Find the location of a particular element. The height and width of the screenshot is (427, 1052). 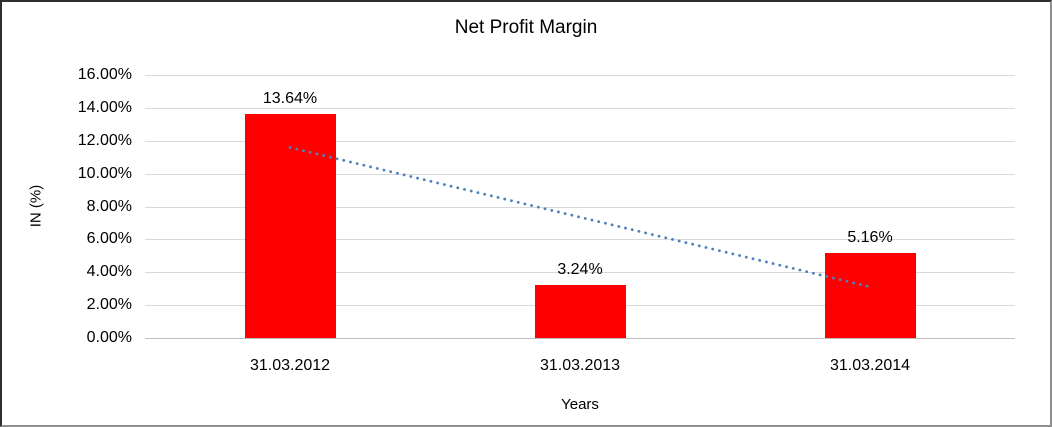

data-label-31.03.2014: 5.16% is located at coordinates (870, 238).